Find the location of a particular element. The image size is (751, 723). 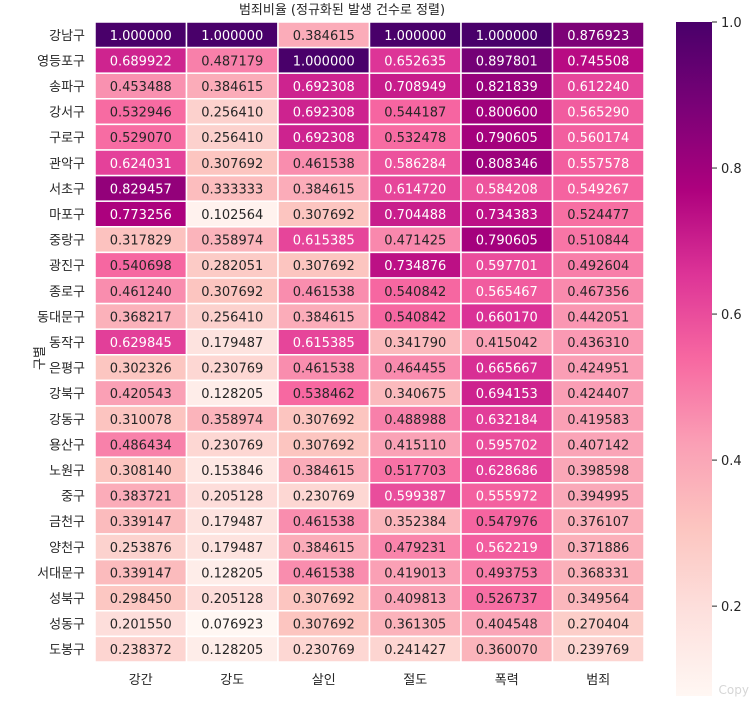

cell-value-label: 0.629845 is located at coordinates (141, 343).